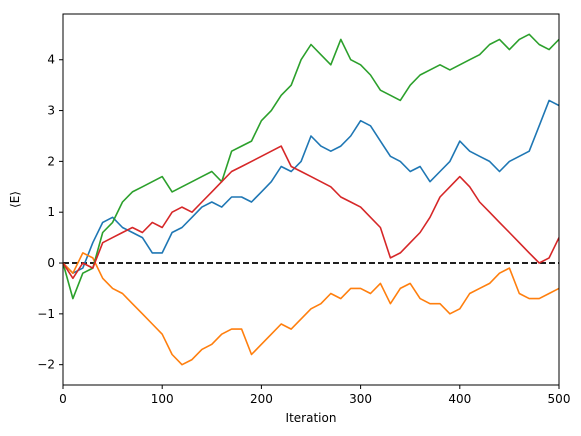 This screenshot has width=581, height=436. Describe the element at coordinates (51, 263) in the screenshot. I see `y-tick-label: 0` at that location.